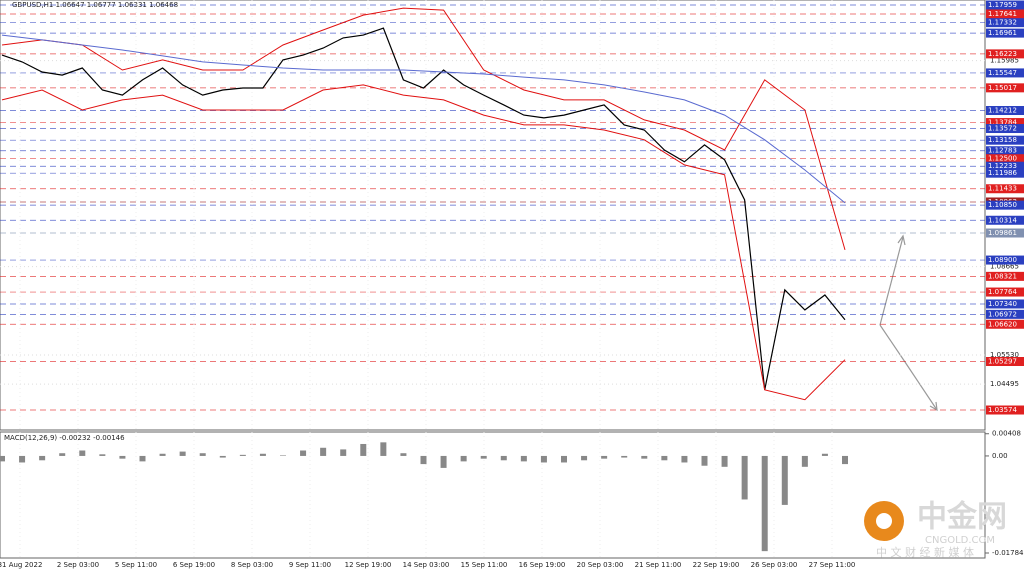 This screenshot has width=1024, height=573. Describe the element at coordinates (310, 565) in the screenshot. I see `x-tick-label: 9 Sep 11:00` at that location.